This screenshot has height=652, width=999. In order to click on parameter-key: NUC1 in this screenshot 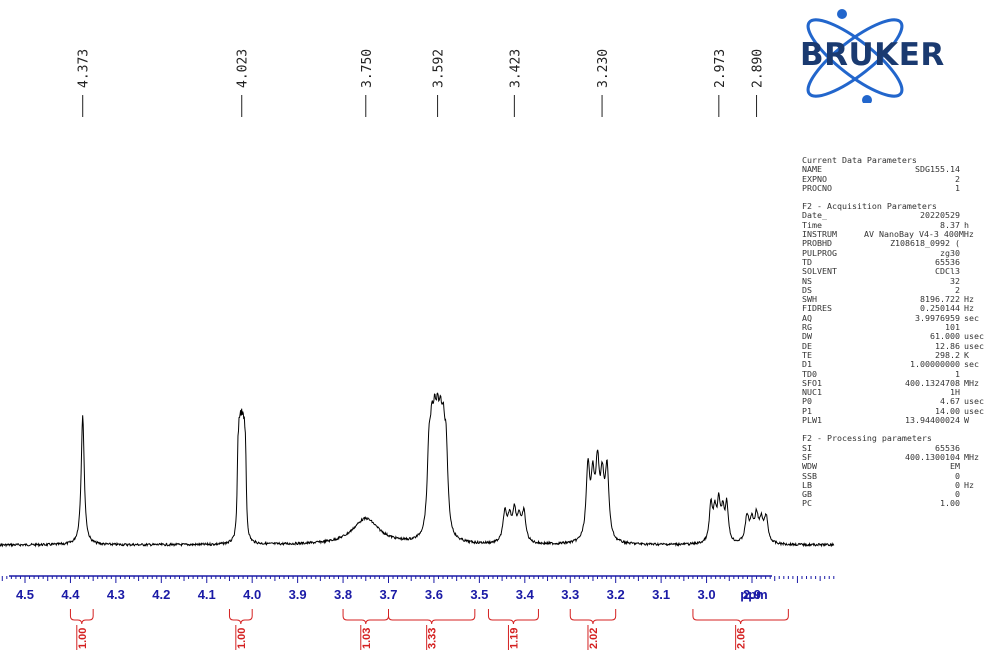, I will do `click(812, 392)`.